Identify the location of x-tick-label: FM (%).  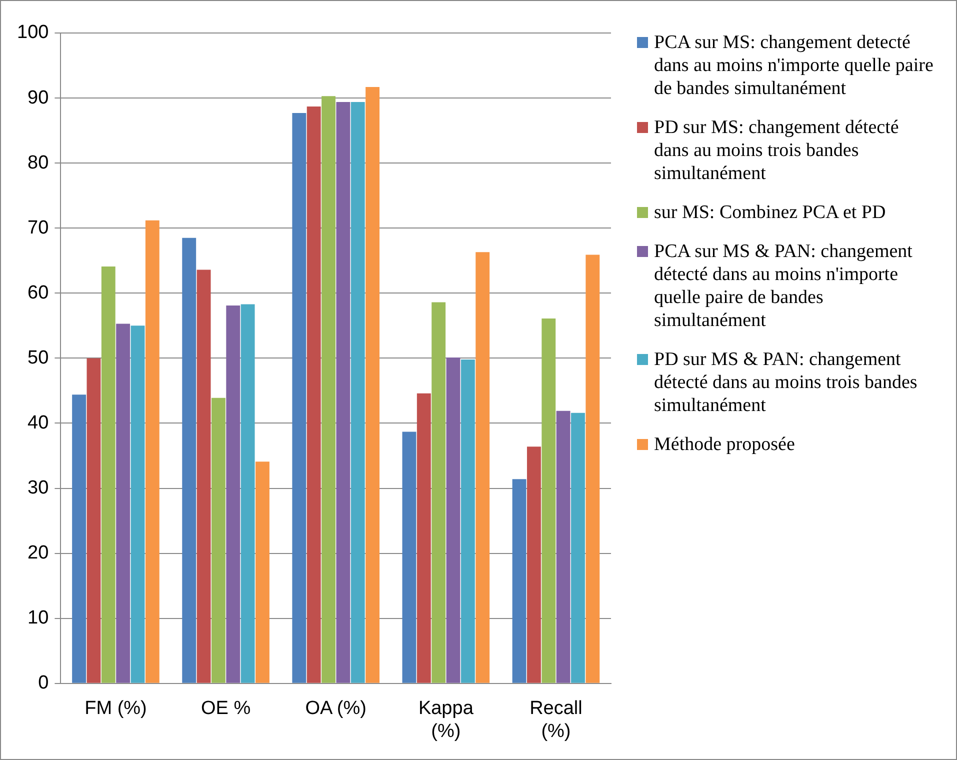
(115, 709).